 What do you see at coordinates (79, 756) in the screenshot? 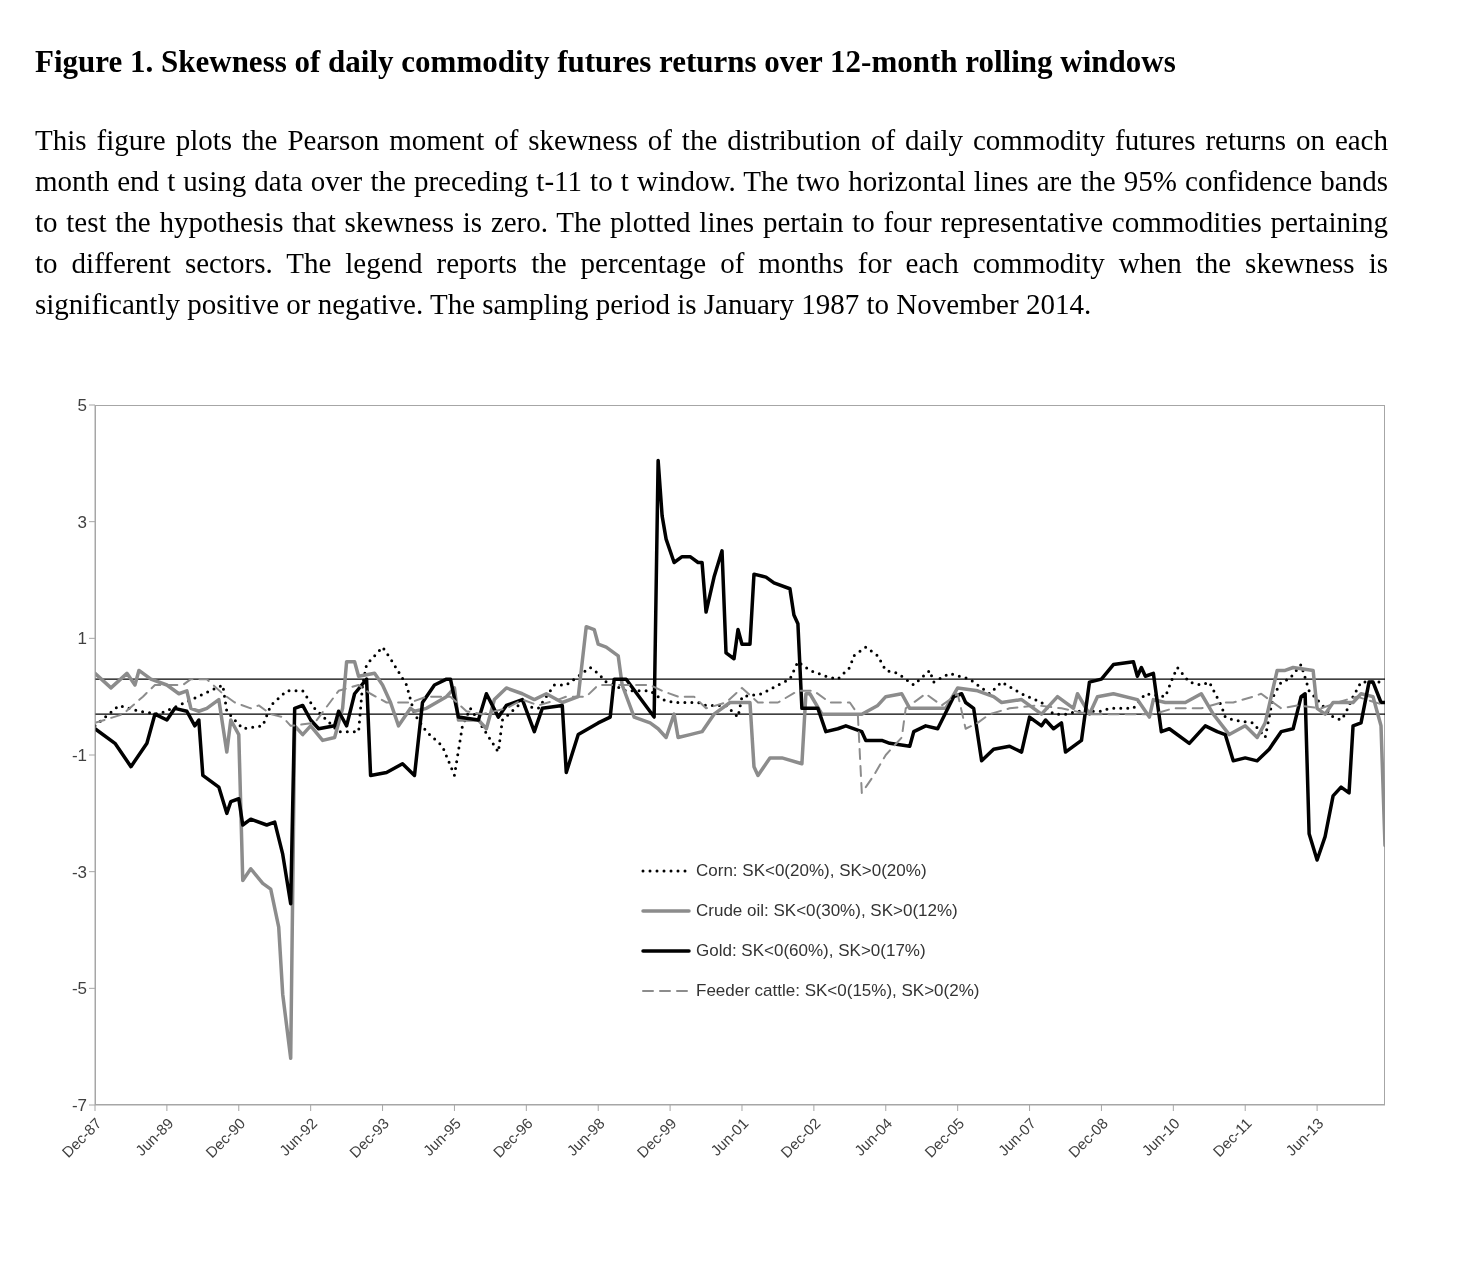
I see `y-tick-label: -1` at bounding box center [79, 756].